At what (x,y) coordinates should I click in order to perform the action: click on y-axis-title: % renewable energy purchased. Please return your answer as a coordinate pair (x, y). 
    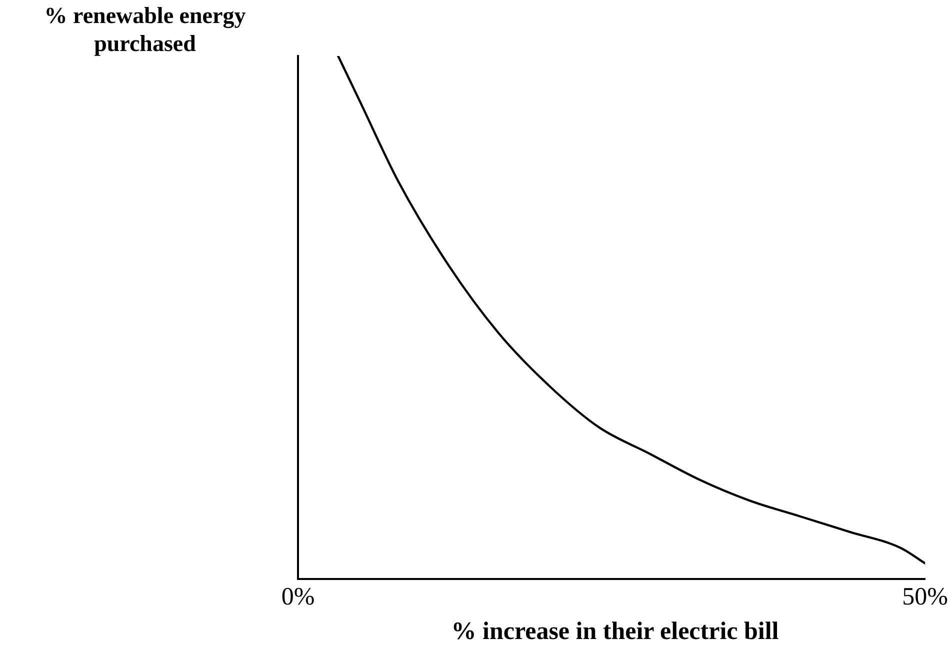
    Looking at the image, I should click on (145, 30).